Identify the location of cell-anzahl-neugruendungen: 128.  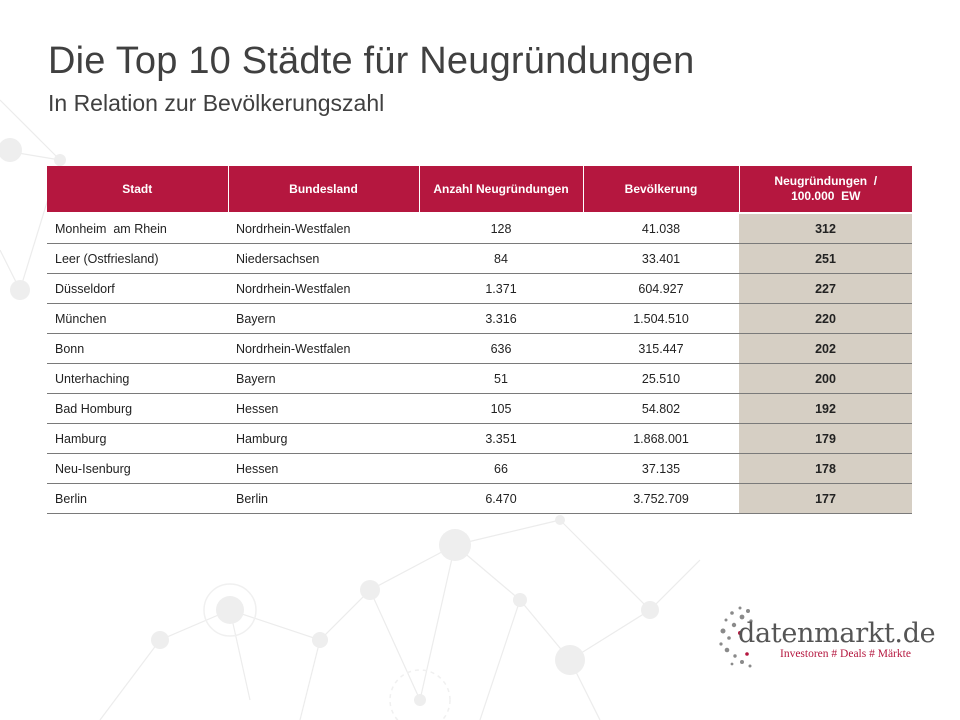
(501, 228).